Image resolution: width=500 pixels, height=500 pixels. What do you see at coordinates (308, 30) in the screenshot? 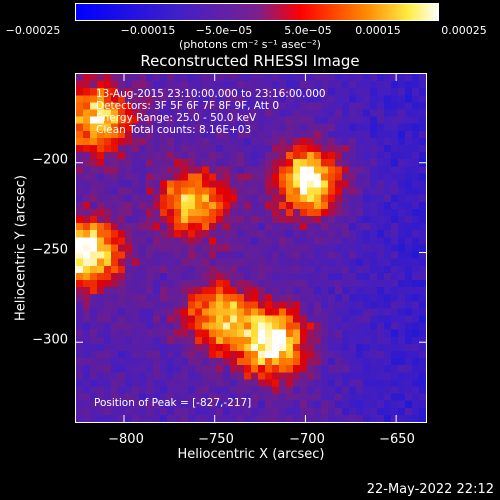
I see `colorbar-tick-label: 5.0e−05` at bounding box center [308, 30].